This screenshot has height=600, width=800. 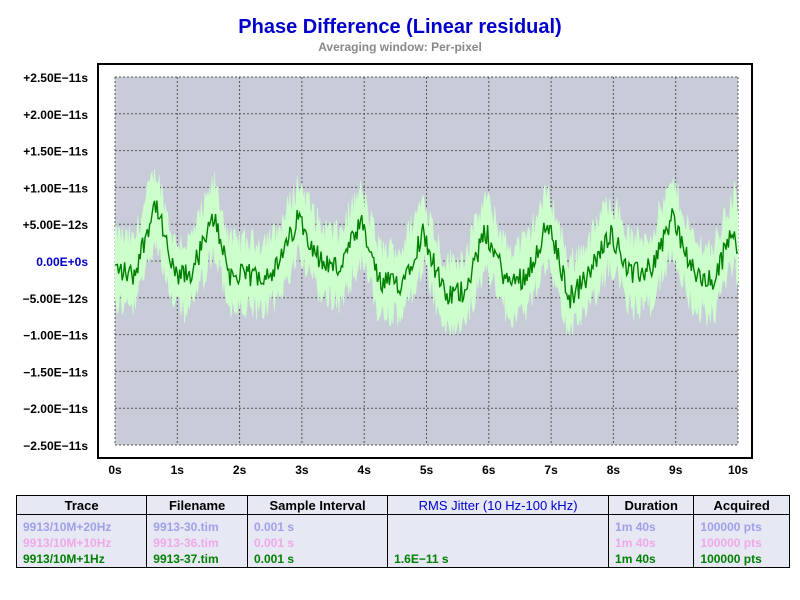 I want to click on x-tick-label: 8s, so click(x=614, y=470).